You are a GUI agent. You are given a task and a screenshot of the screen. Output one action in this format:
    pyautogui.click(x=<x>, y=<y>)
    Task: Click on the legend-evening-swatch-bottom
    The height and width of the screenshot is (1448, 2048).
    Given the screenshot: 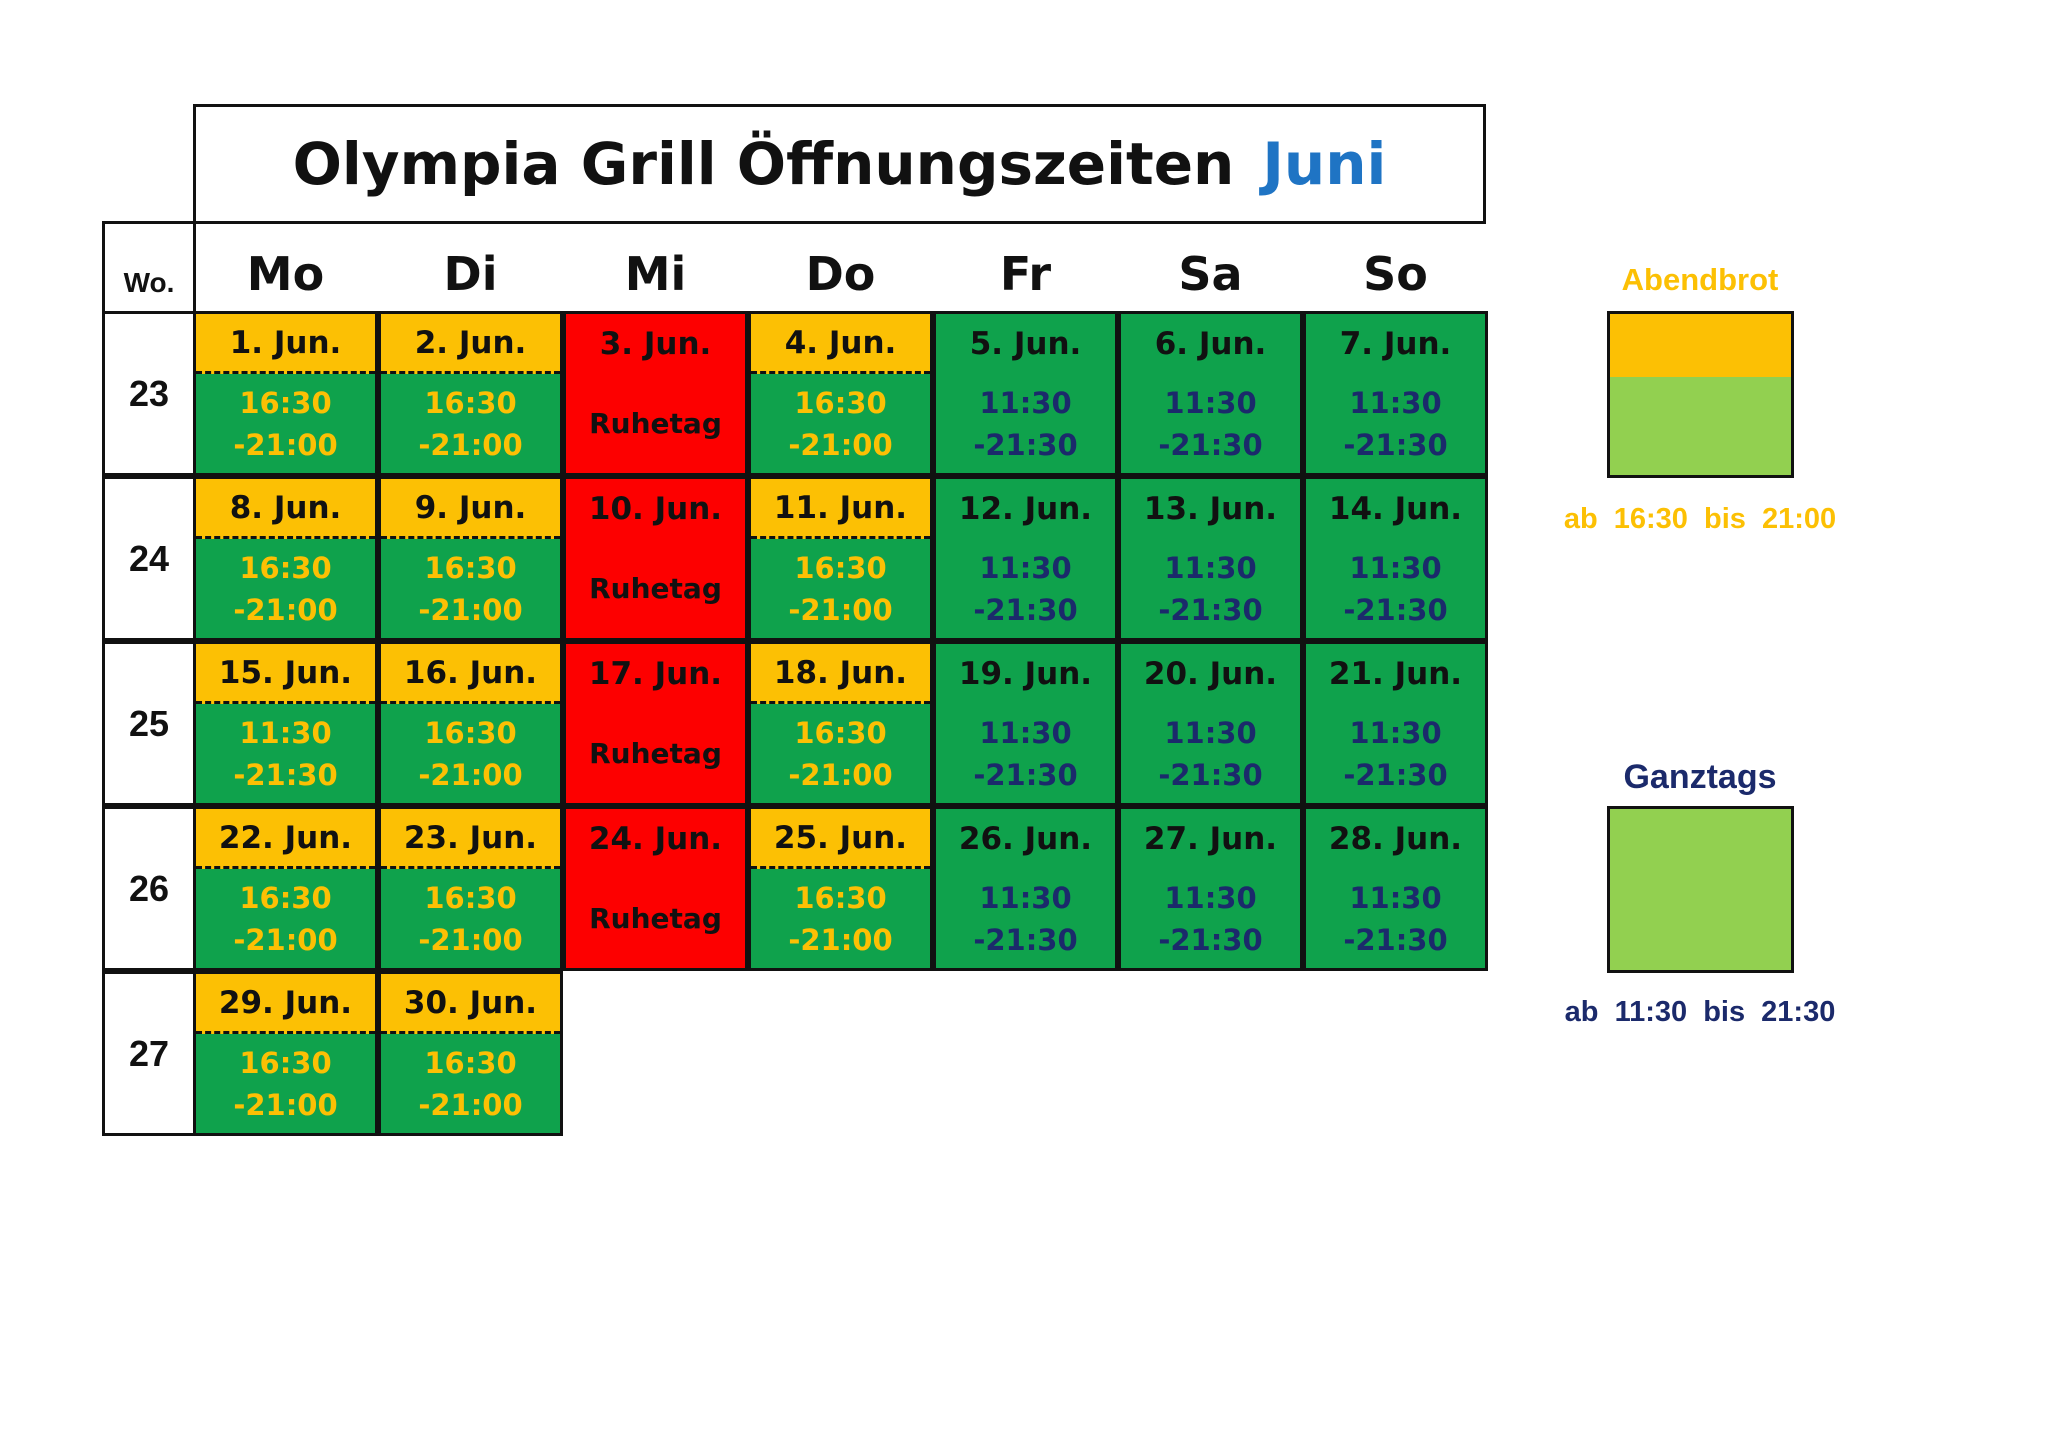 What is the action you would take?
    pyautogui.click(x=1700, y=426)
    